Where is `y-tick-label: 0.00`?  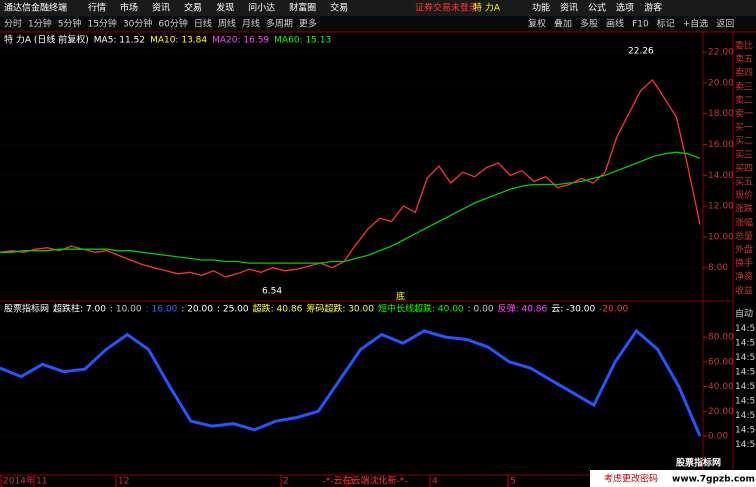
y-tick-label: 0.00 is located at coordinates (718, 437).